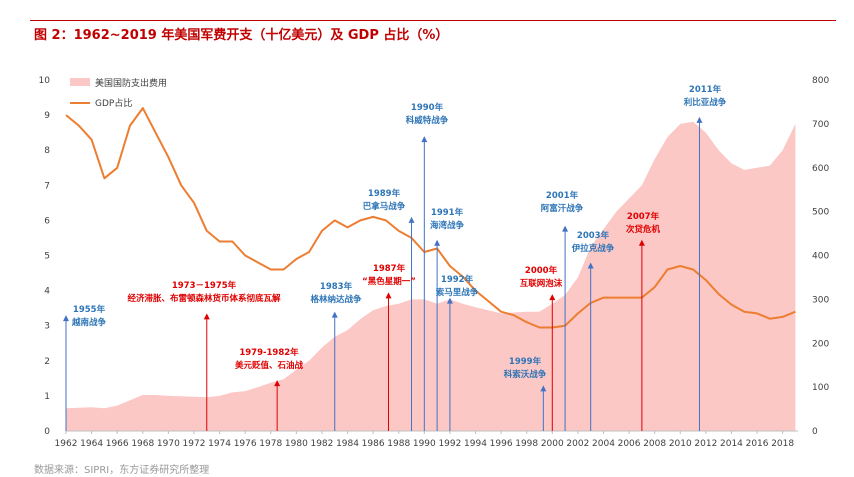  What do you see at coordinates (384, 193) in the screenshot?
I see `annotation-label: 1989年` at bounding box center [384, 193].